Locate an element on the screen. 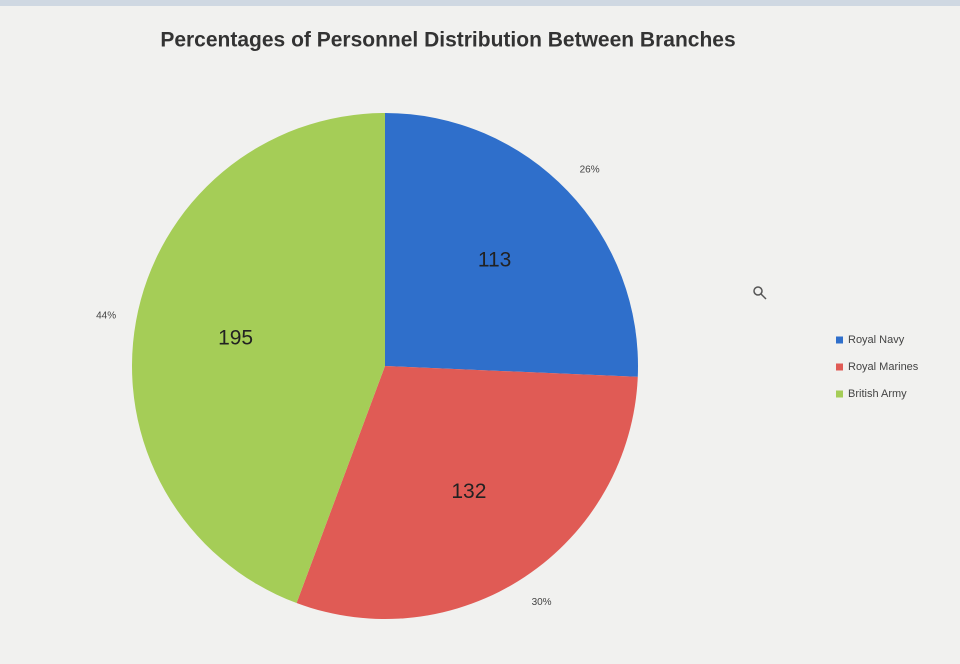  percent-label: 30% is located at coordinates (542, 602).